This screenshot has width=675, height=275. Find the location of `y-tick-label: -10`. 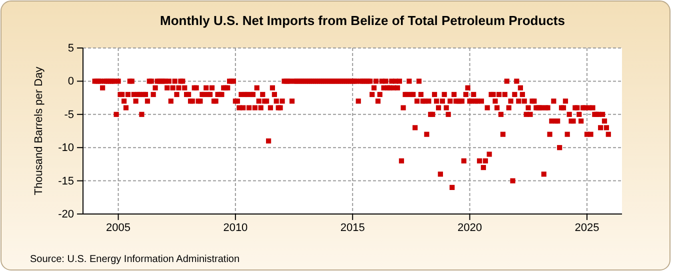

y-tick-label: -10 is located at coordinates (66, 148).